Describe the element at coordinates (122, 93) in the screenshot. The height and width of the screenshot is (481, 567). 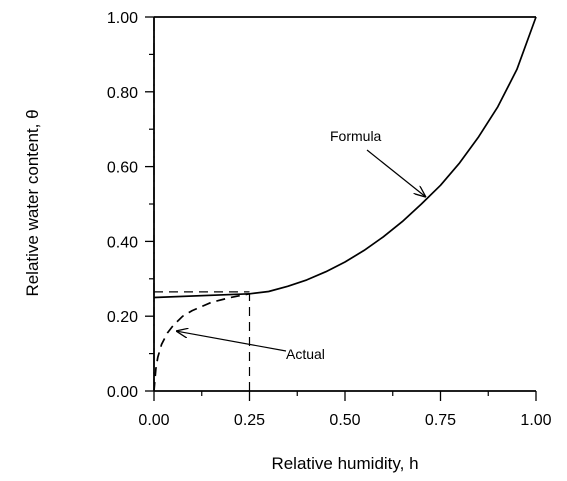
I see `y-tick-label: 0.80` at that location.